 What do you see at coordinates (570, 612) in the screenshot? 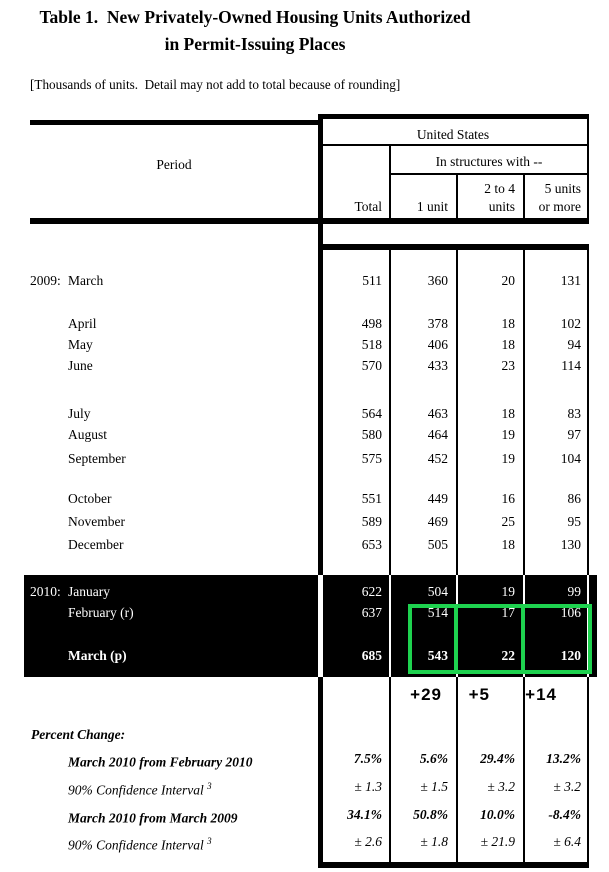
I see `cell-5plus: 106` at bounding box center [570, 612].